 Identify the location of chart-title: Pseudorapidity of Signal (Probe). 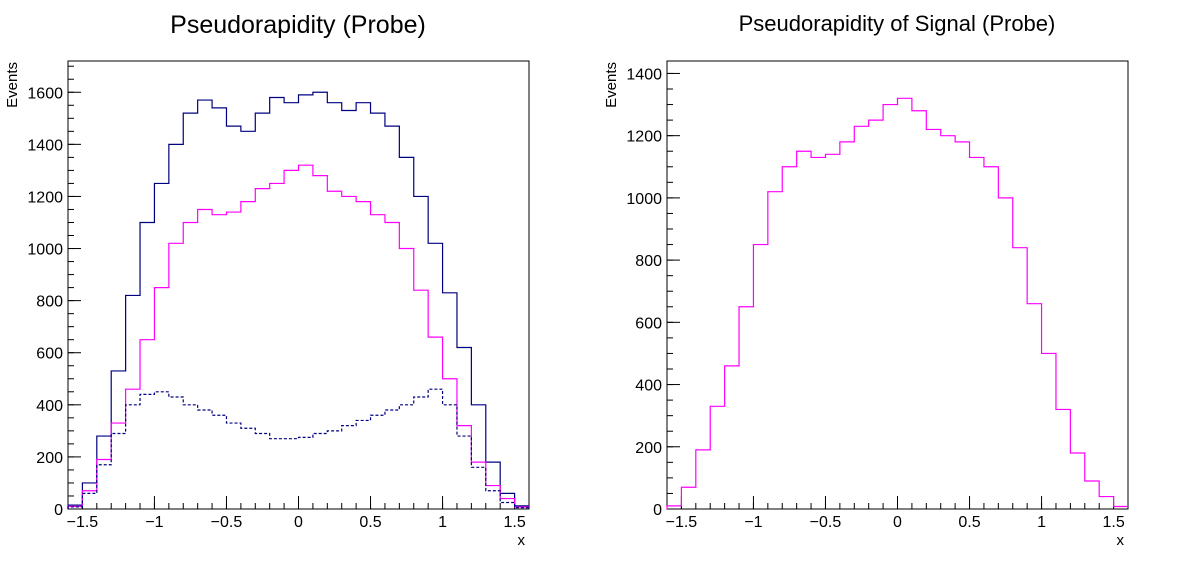
(897, 23).